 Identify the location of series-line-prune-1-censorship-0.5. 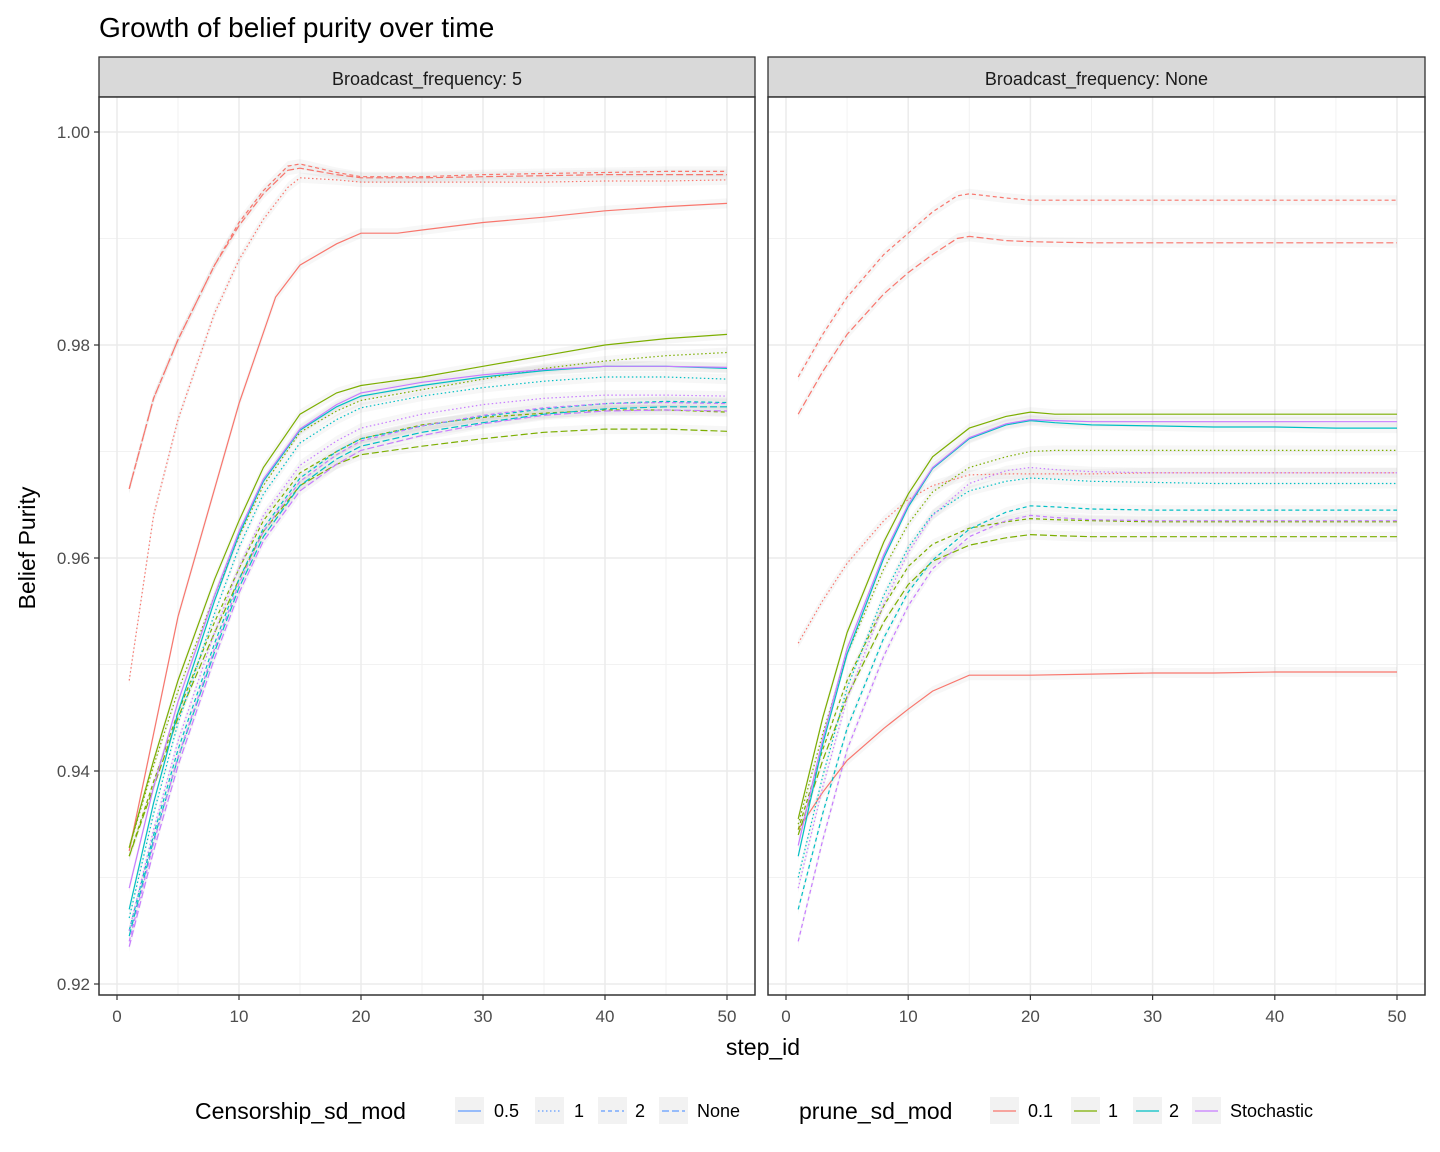
(1097, 615).